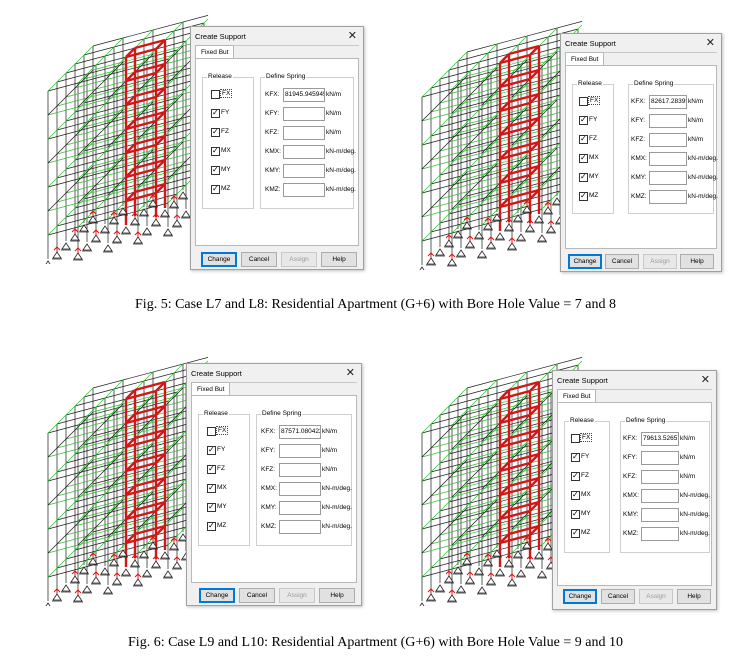  I want to click on release-fz-label: FZ, so click(585, 475).